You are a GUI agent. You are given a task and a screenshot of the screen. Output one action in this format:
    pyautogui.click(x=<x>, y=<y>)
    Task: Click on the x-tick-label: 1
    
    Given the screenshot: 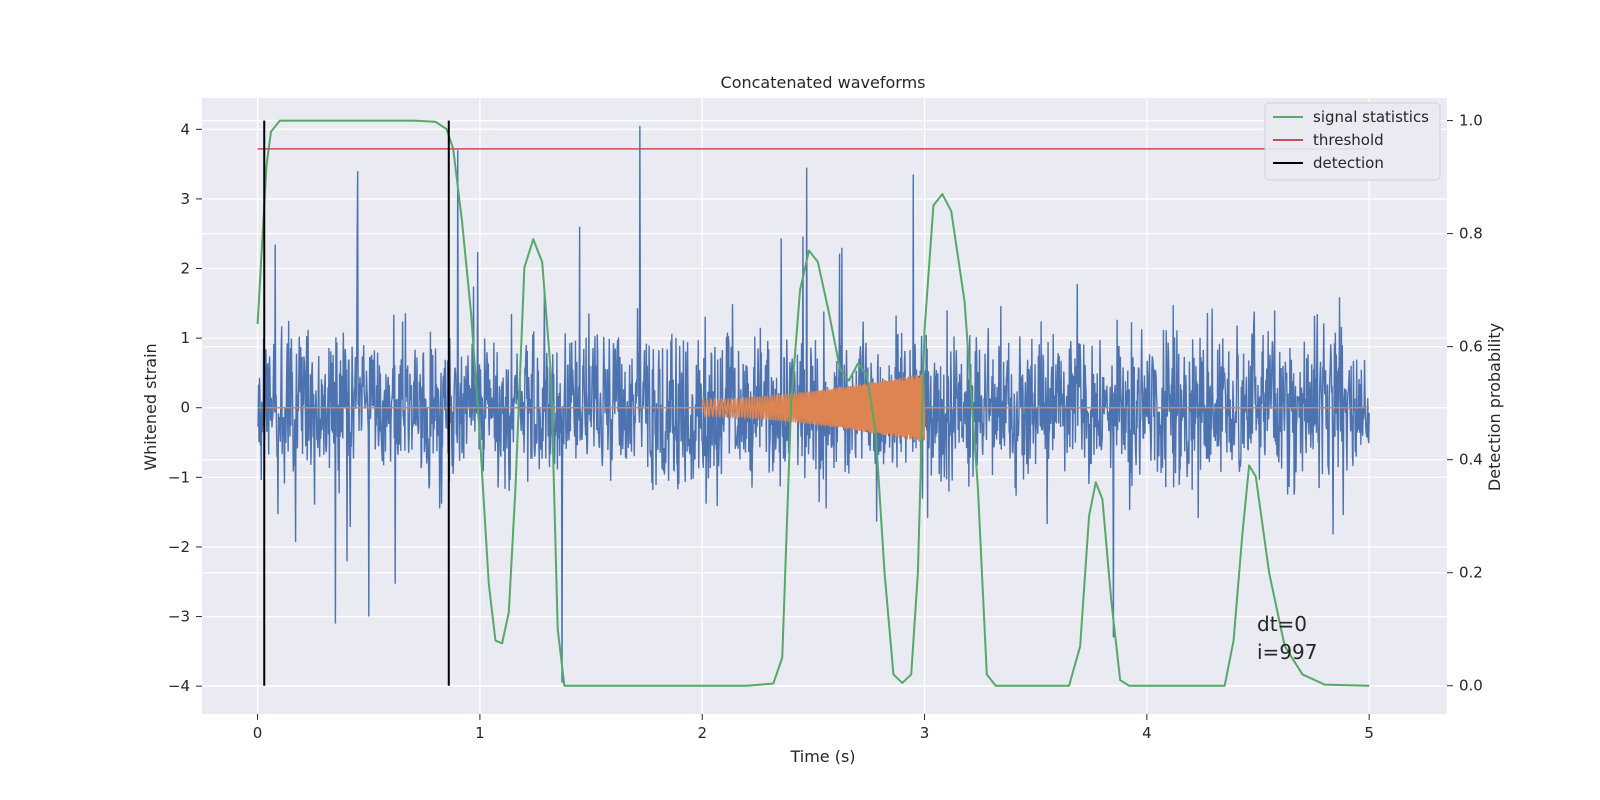 What is the action you would take?
    pyautogui.click(x=480, y=733)
    